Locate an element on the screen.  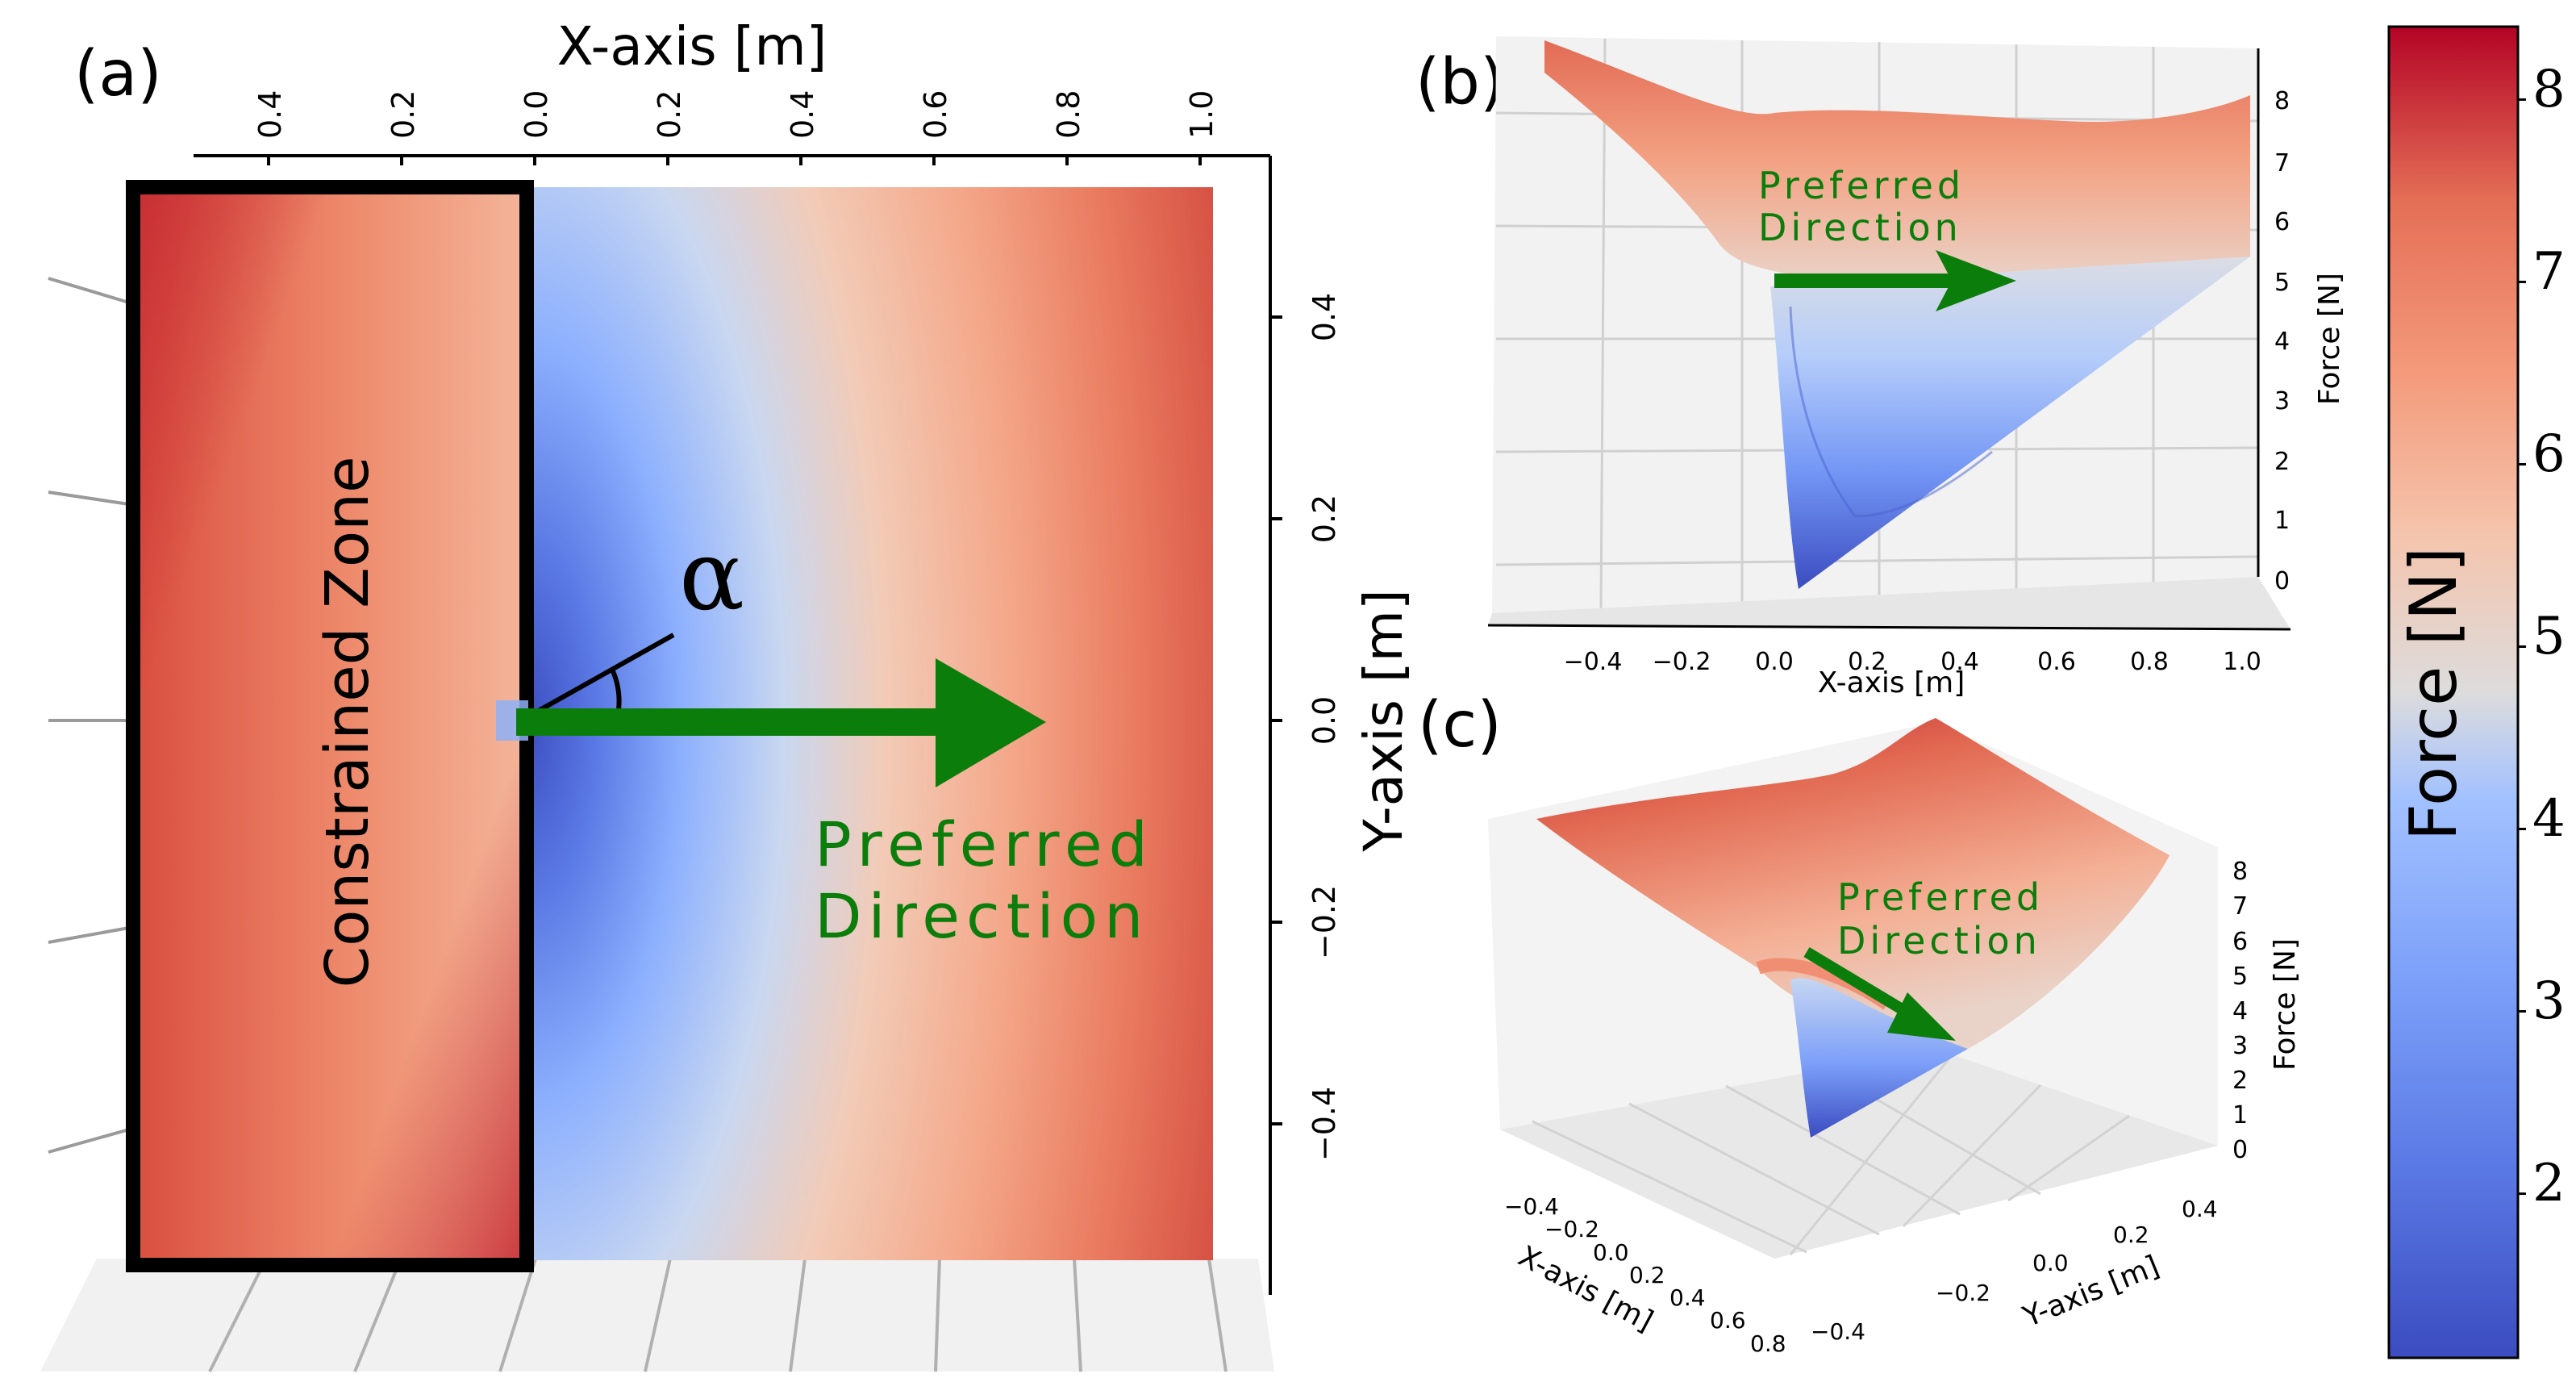
c-ytick-4: 0.4 is located at coordinates (2200, 1209).